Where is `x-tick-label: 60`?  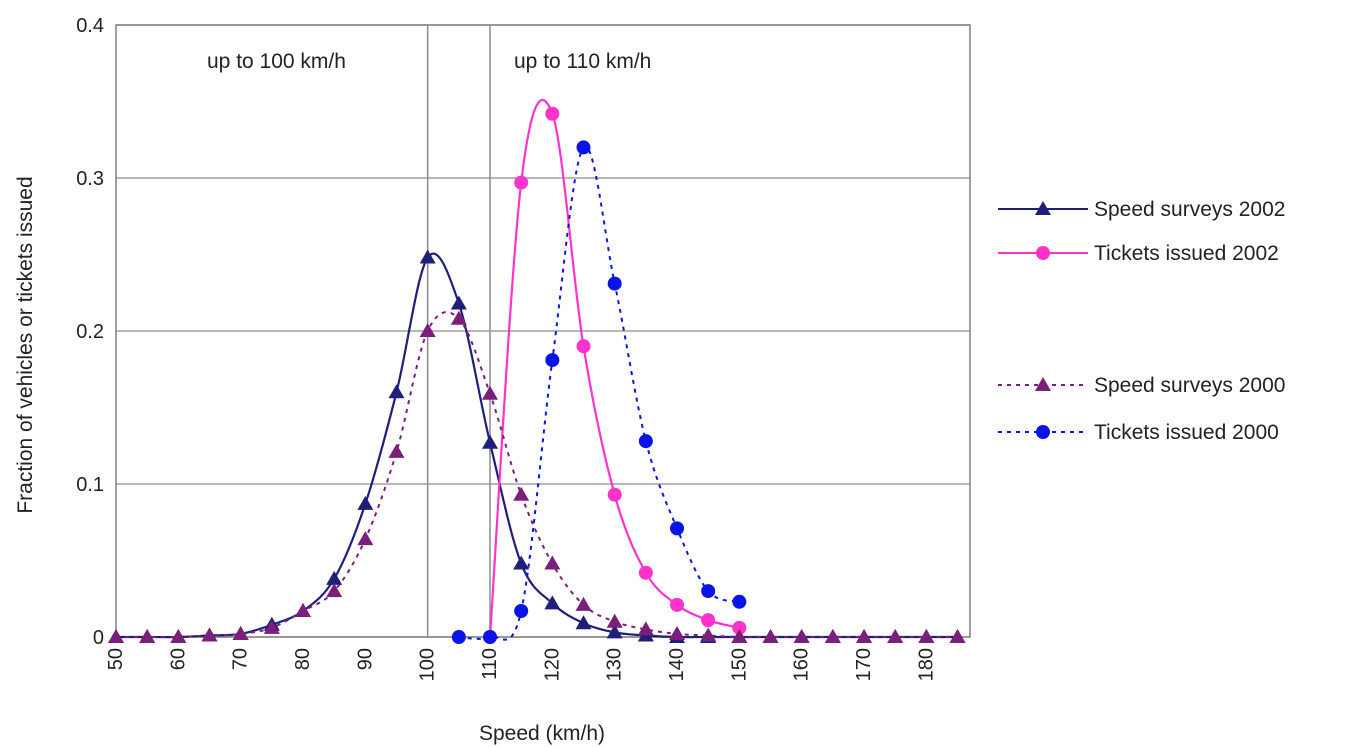 x-tick-label: 60 is located at coordinates (178, 659).